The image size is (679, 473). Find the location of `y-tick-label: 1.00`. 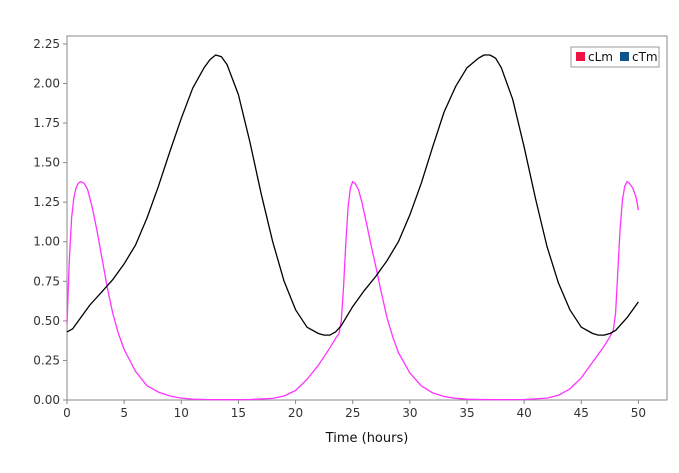

y-tick-label: 1.00 is located at coordinates (46, 242).